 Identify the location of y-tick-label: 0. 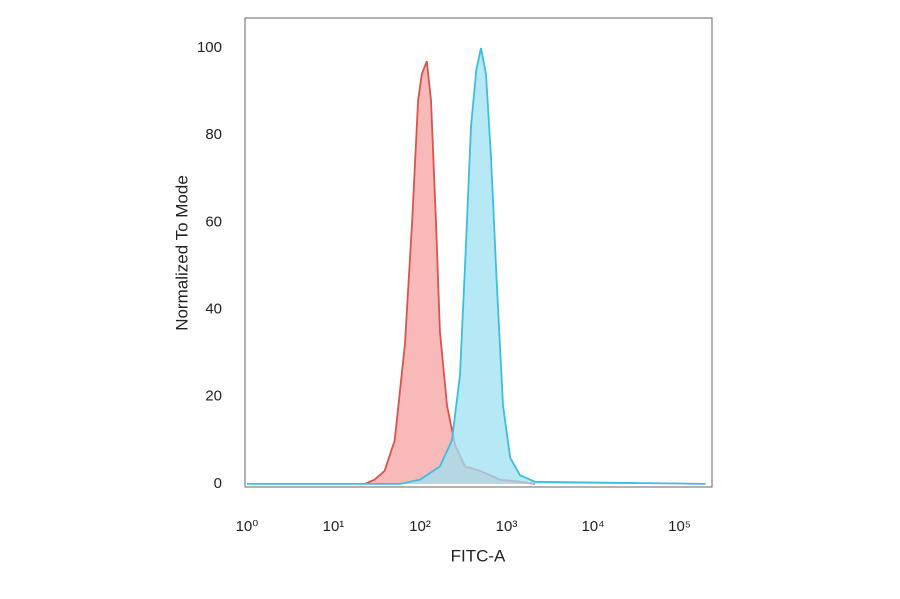
(218, 483).